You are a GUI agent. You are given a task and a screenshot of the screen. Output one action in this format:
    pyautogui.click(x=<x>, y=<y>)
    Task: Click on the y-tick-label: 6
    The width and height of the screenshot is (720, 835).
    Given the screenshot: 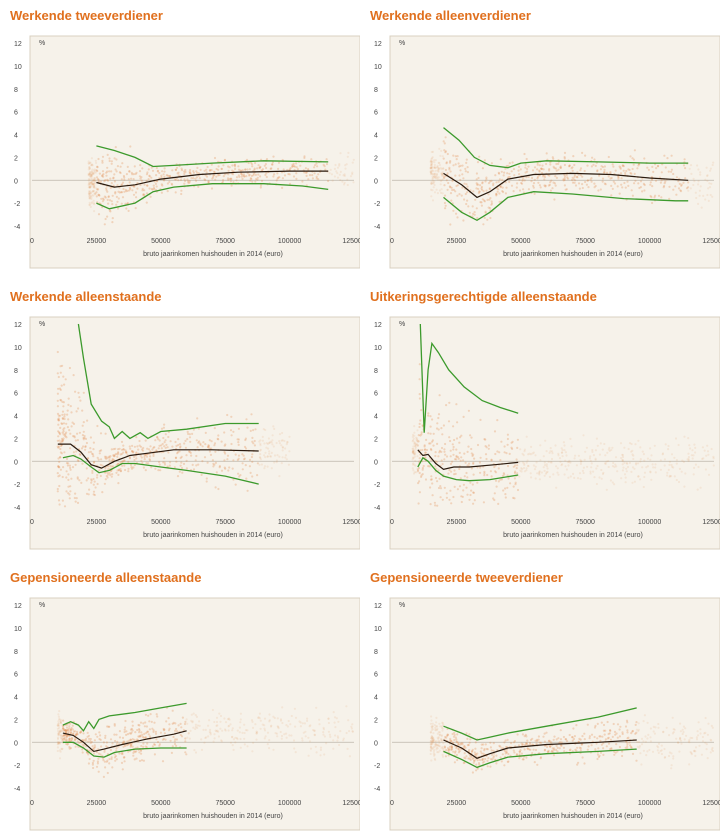 What is the action you would take?
    pyautogui.click(x=16, y=394)
    